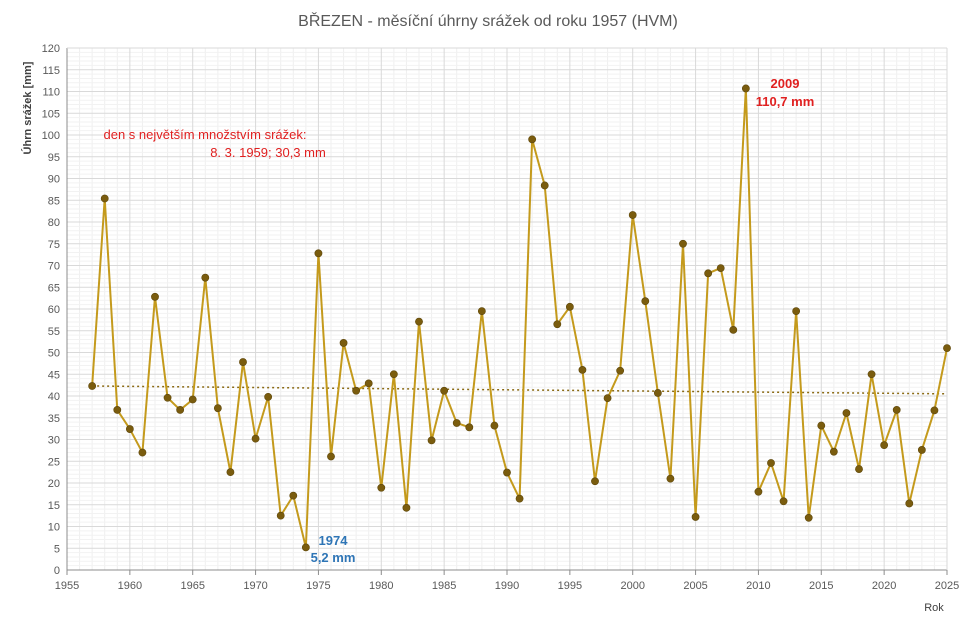 The width and height of the screenshot is (977, 636). Describe the element at coordinates (51, 49) in the screenshot. I see `y-tick-label: 120` at that location.